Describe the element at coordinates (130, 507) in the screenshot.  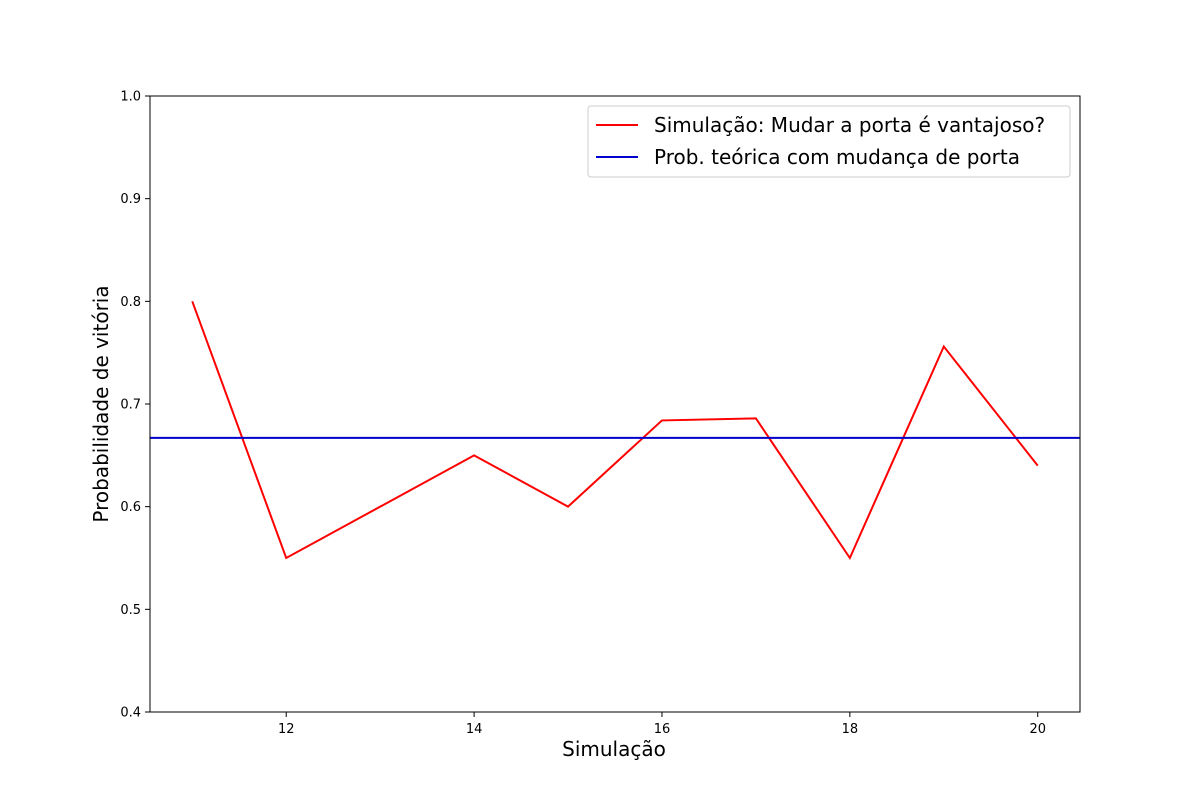
I see `y-tick-label: 0.6` at that location.